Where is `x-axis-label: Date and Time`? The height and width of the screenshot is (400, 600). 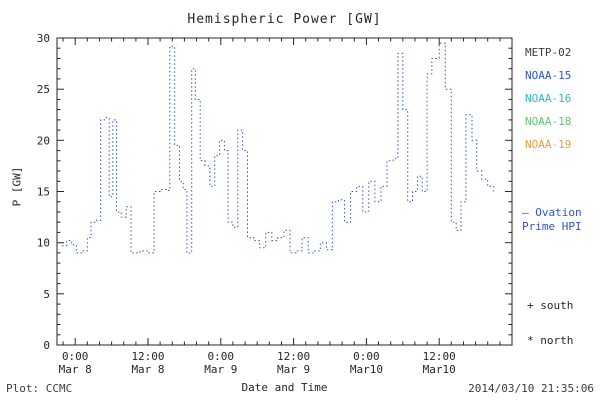
x-axis-label: Date and Time is located at coordinates (284, 387).